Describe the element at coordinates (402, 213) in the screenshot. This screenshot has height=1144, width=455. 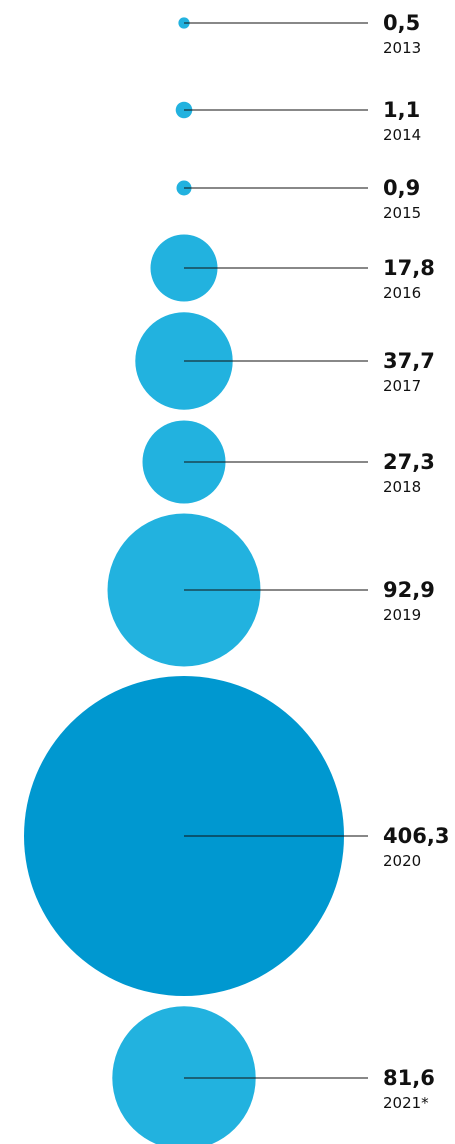
I see `year-label-2015: 2015` at that location.